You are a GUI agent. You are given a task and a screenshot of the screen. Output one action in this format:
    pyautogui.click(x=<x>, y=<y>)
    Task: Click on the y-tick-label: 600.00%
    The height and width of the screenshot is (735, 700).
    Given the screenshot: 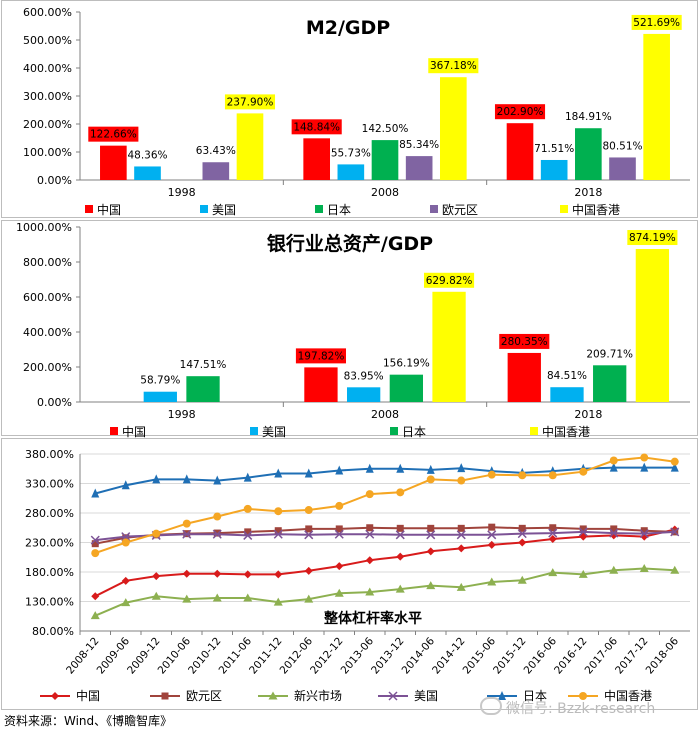 What is the action you would take?
    pyautogui.click(x=47, y=297)
    